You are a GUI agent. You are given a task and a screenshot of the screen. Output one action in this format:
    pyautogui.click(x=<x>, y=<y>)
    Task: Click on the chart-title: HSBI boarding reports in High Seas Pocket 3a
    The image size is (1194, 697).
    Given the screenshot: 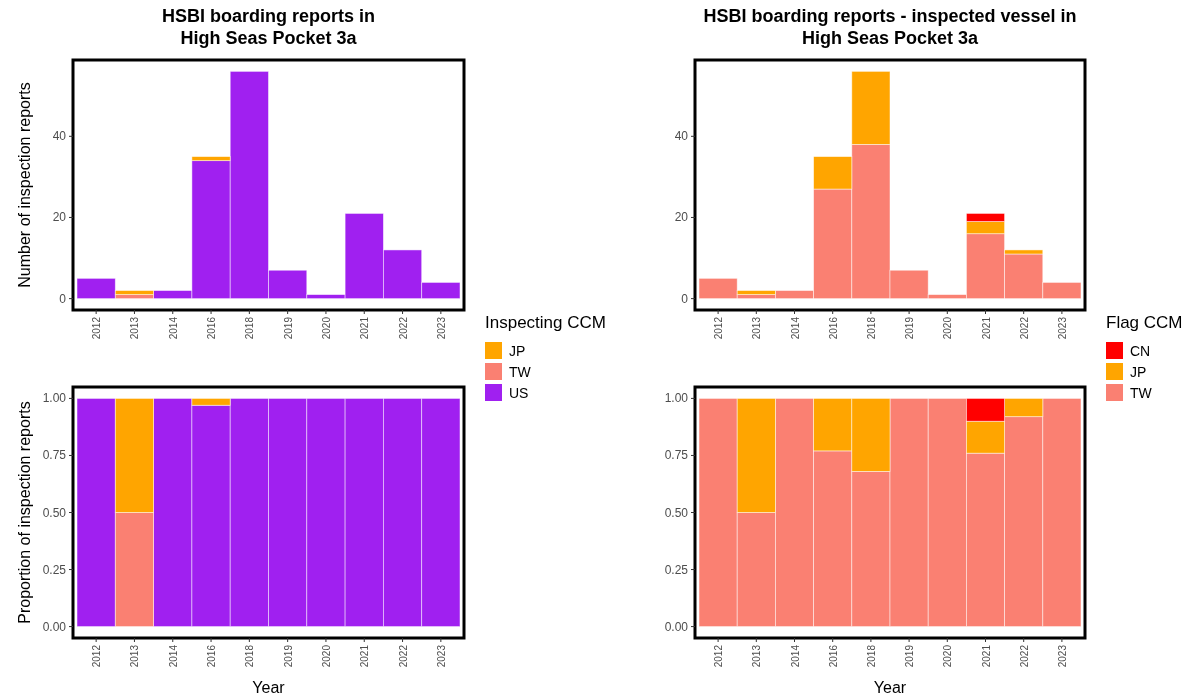 What is the action you would take?
    pyautogui.click(x=268, y=27)
    